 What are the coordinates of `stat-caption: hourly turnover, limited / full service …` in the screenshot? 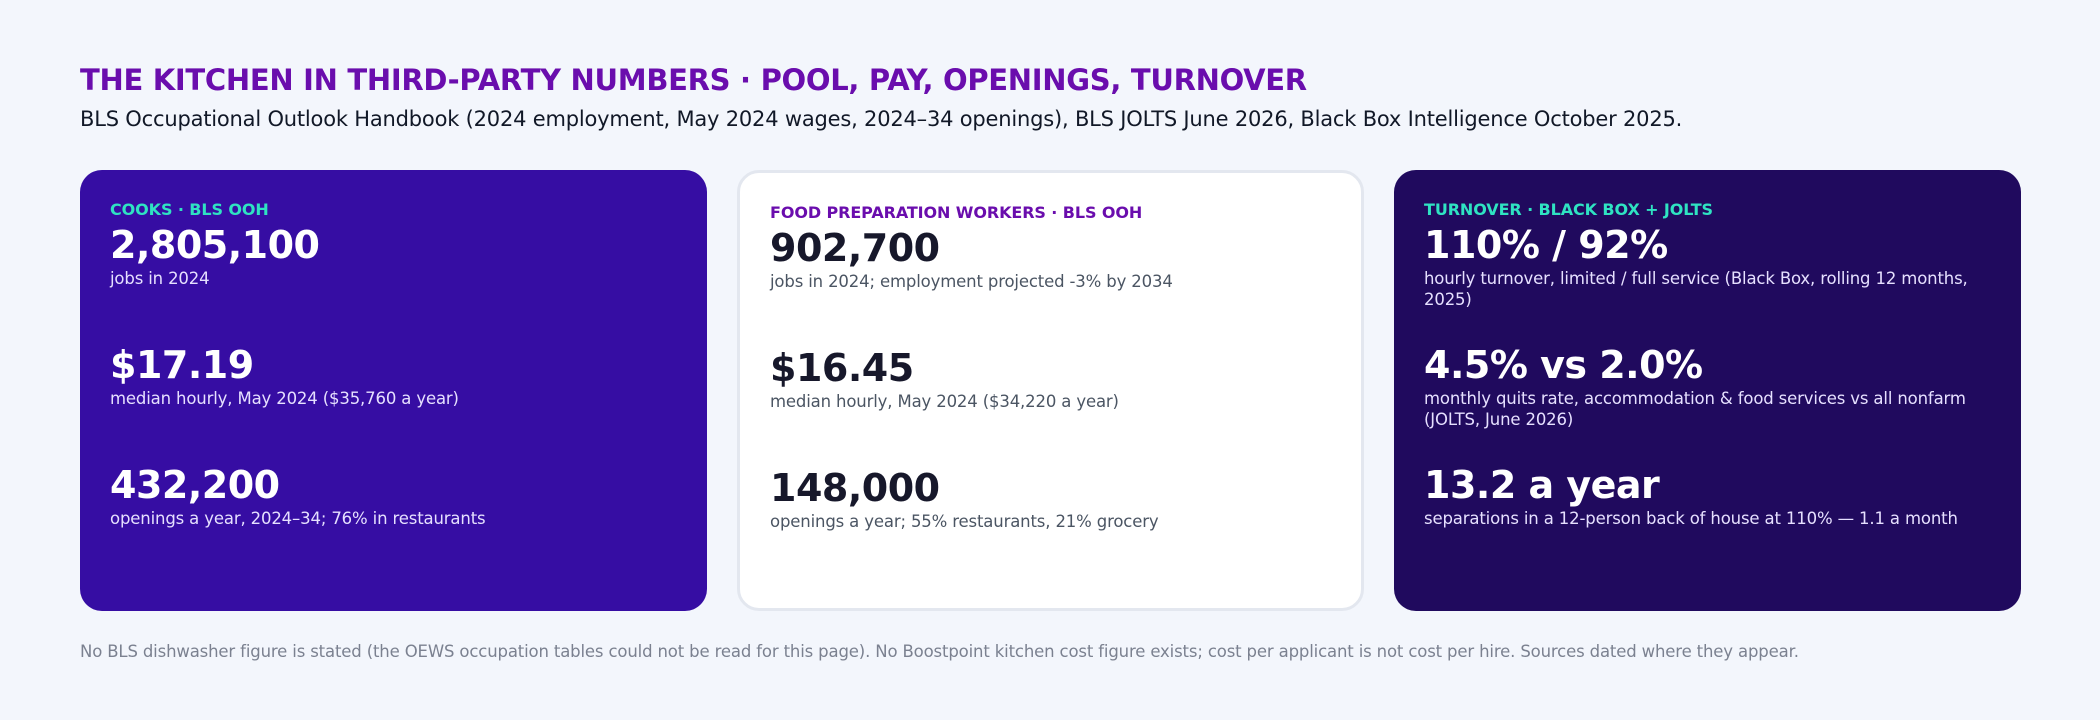 It's located at (1696, 289).